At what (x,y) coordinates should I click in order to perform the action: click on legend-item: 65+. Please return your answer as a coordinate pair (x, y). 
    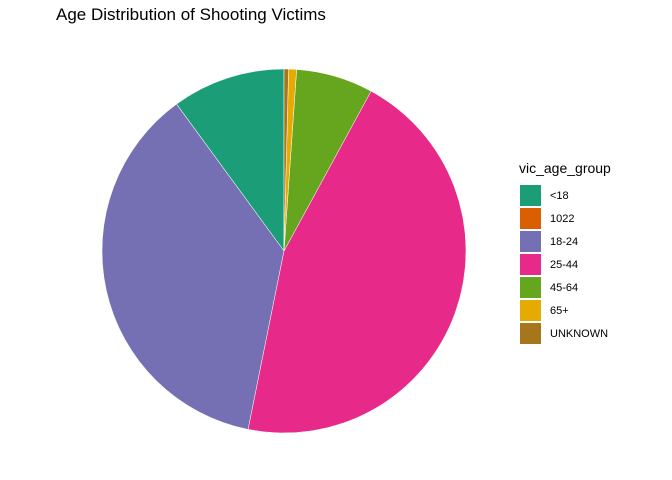
    Looking at the image, I should click on (565, 310).